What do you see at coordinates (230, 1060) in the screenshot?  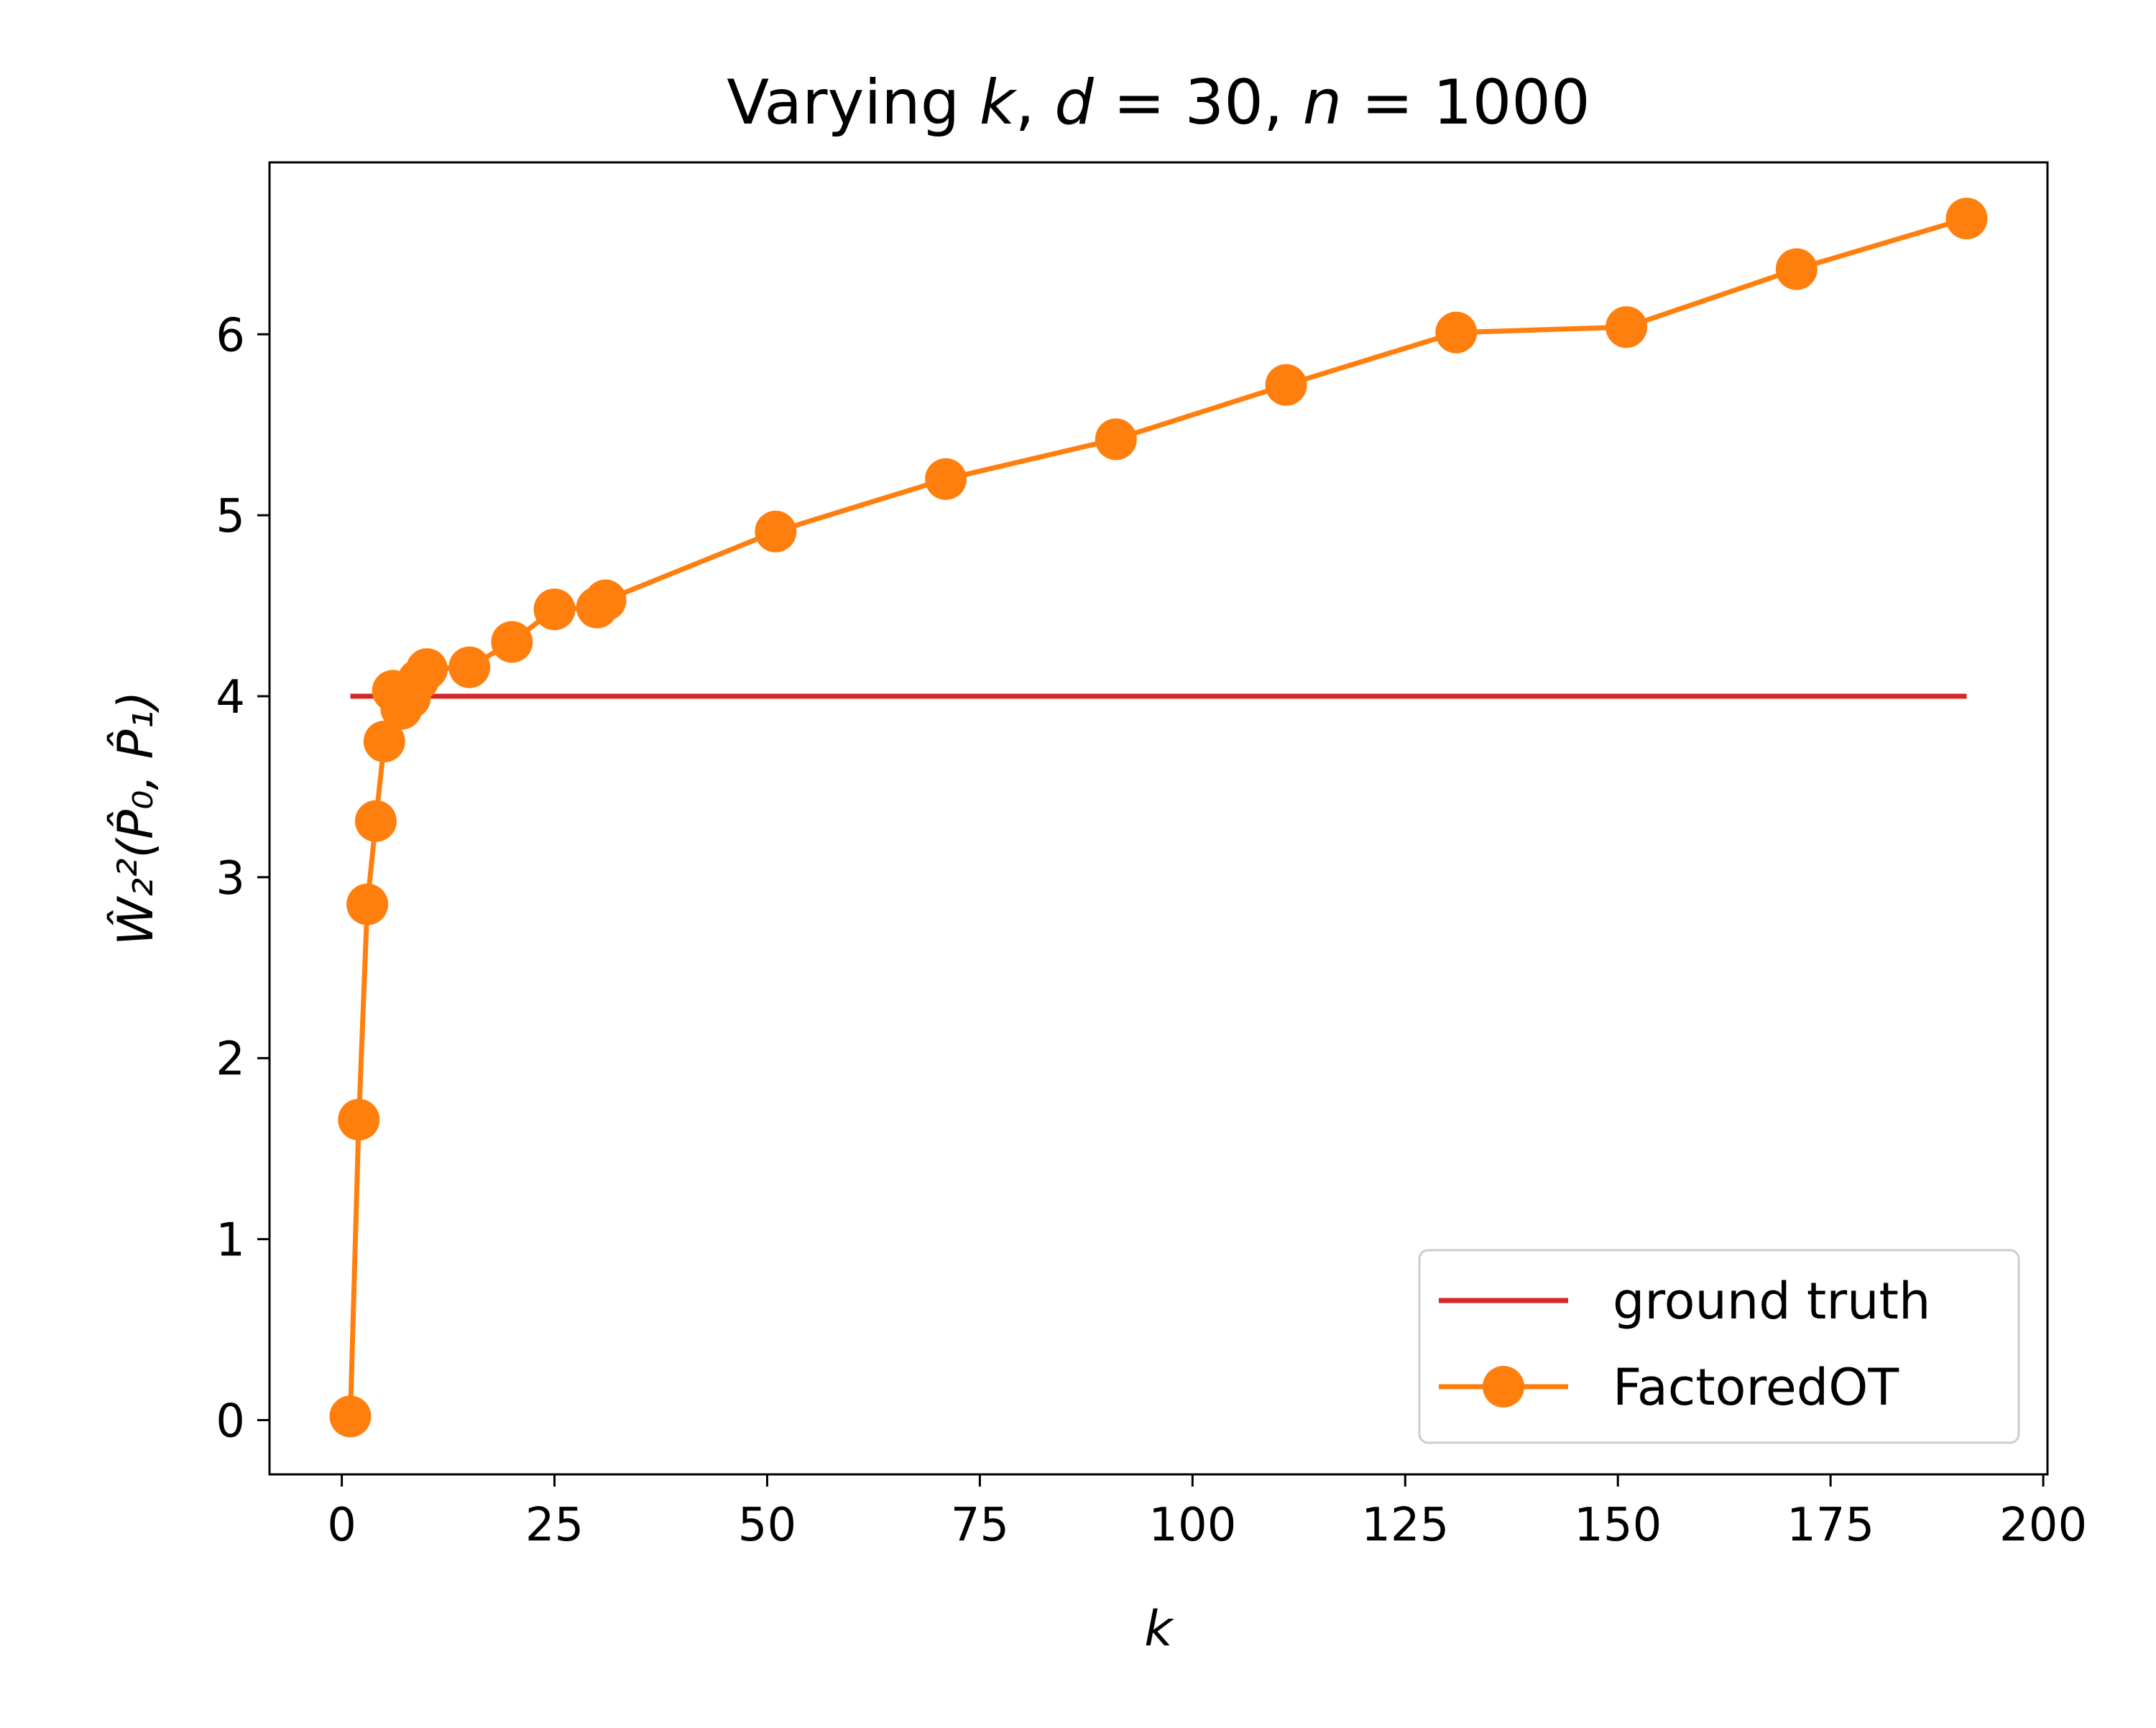 I see `y-tick-label: 2` at bounding box center [230, 1060].